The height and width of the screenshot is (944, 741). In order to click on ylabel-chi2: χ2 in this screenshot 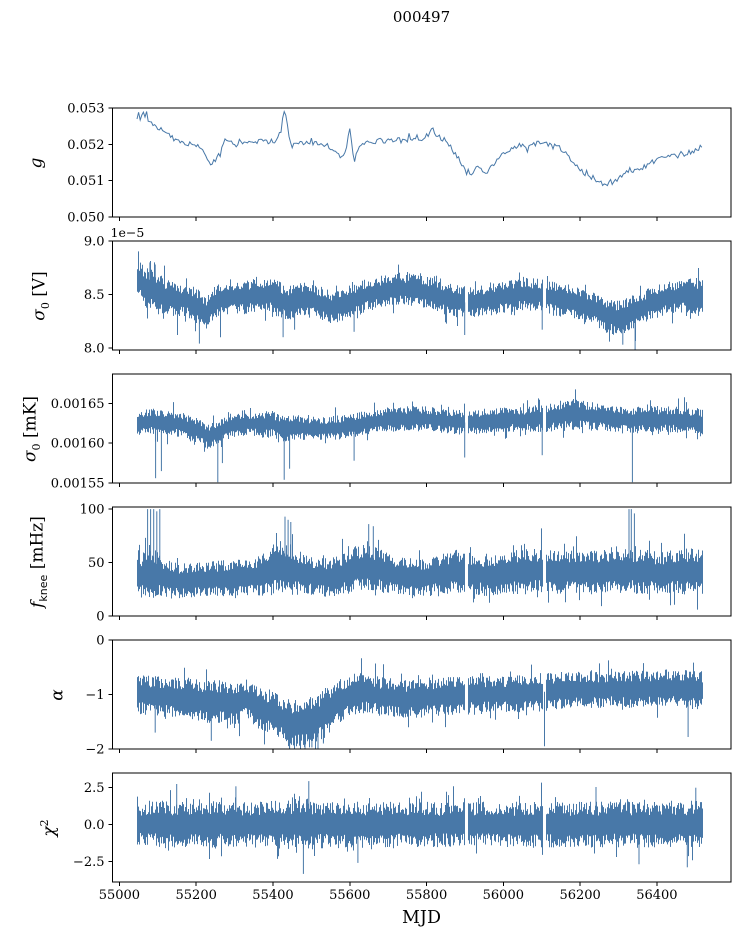, I will do `click(48, 827)`.